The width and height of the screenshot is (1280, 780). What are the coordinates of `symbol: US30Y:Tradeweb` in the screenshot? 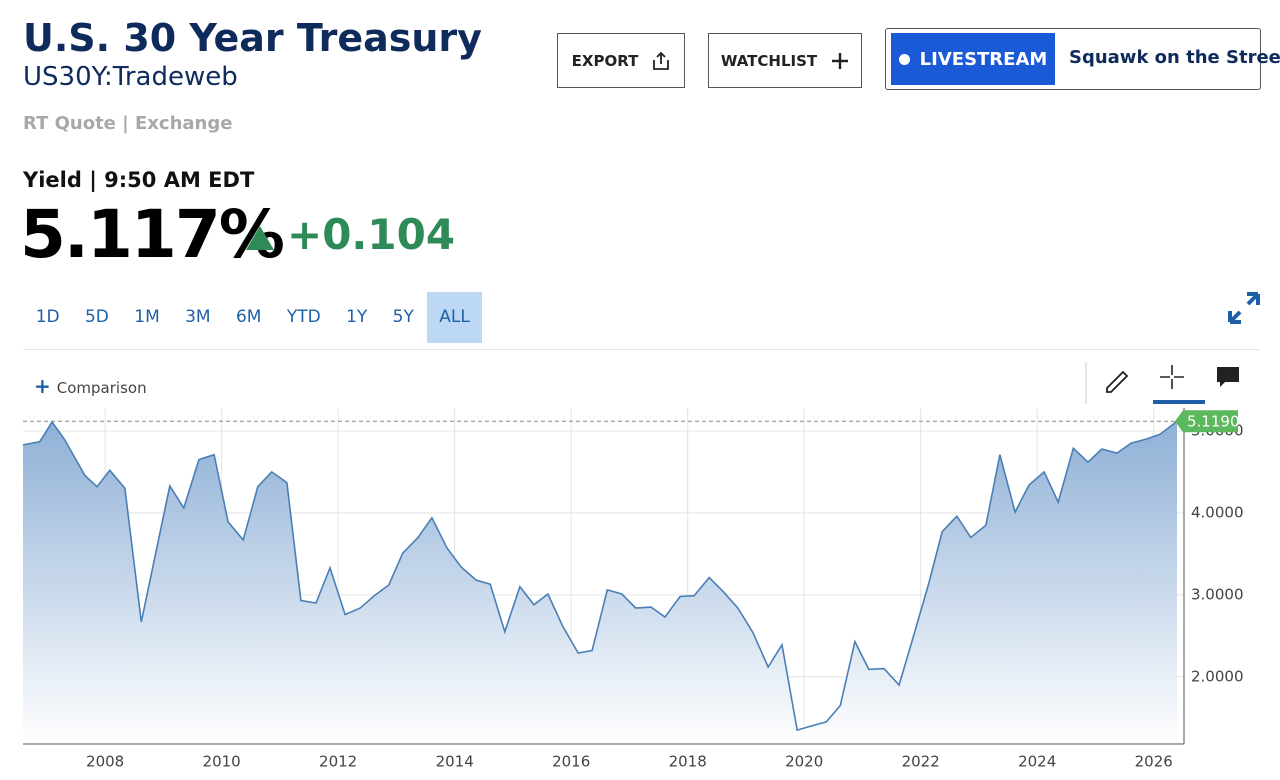 It's located at (130, 77).